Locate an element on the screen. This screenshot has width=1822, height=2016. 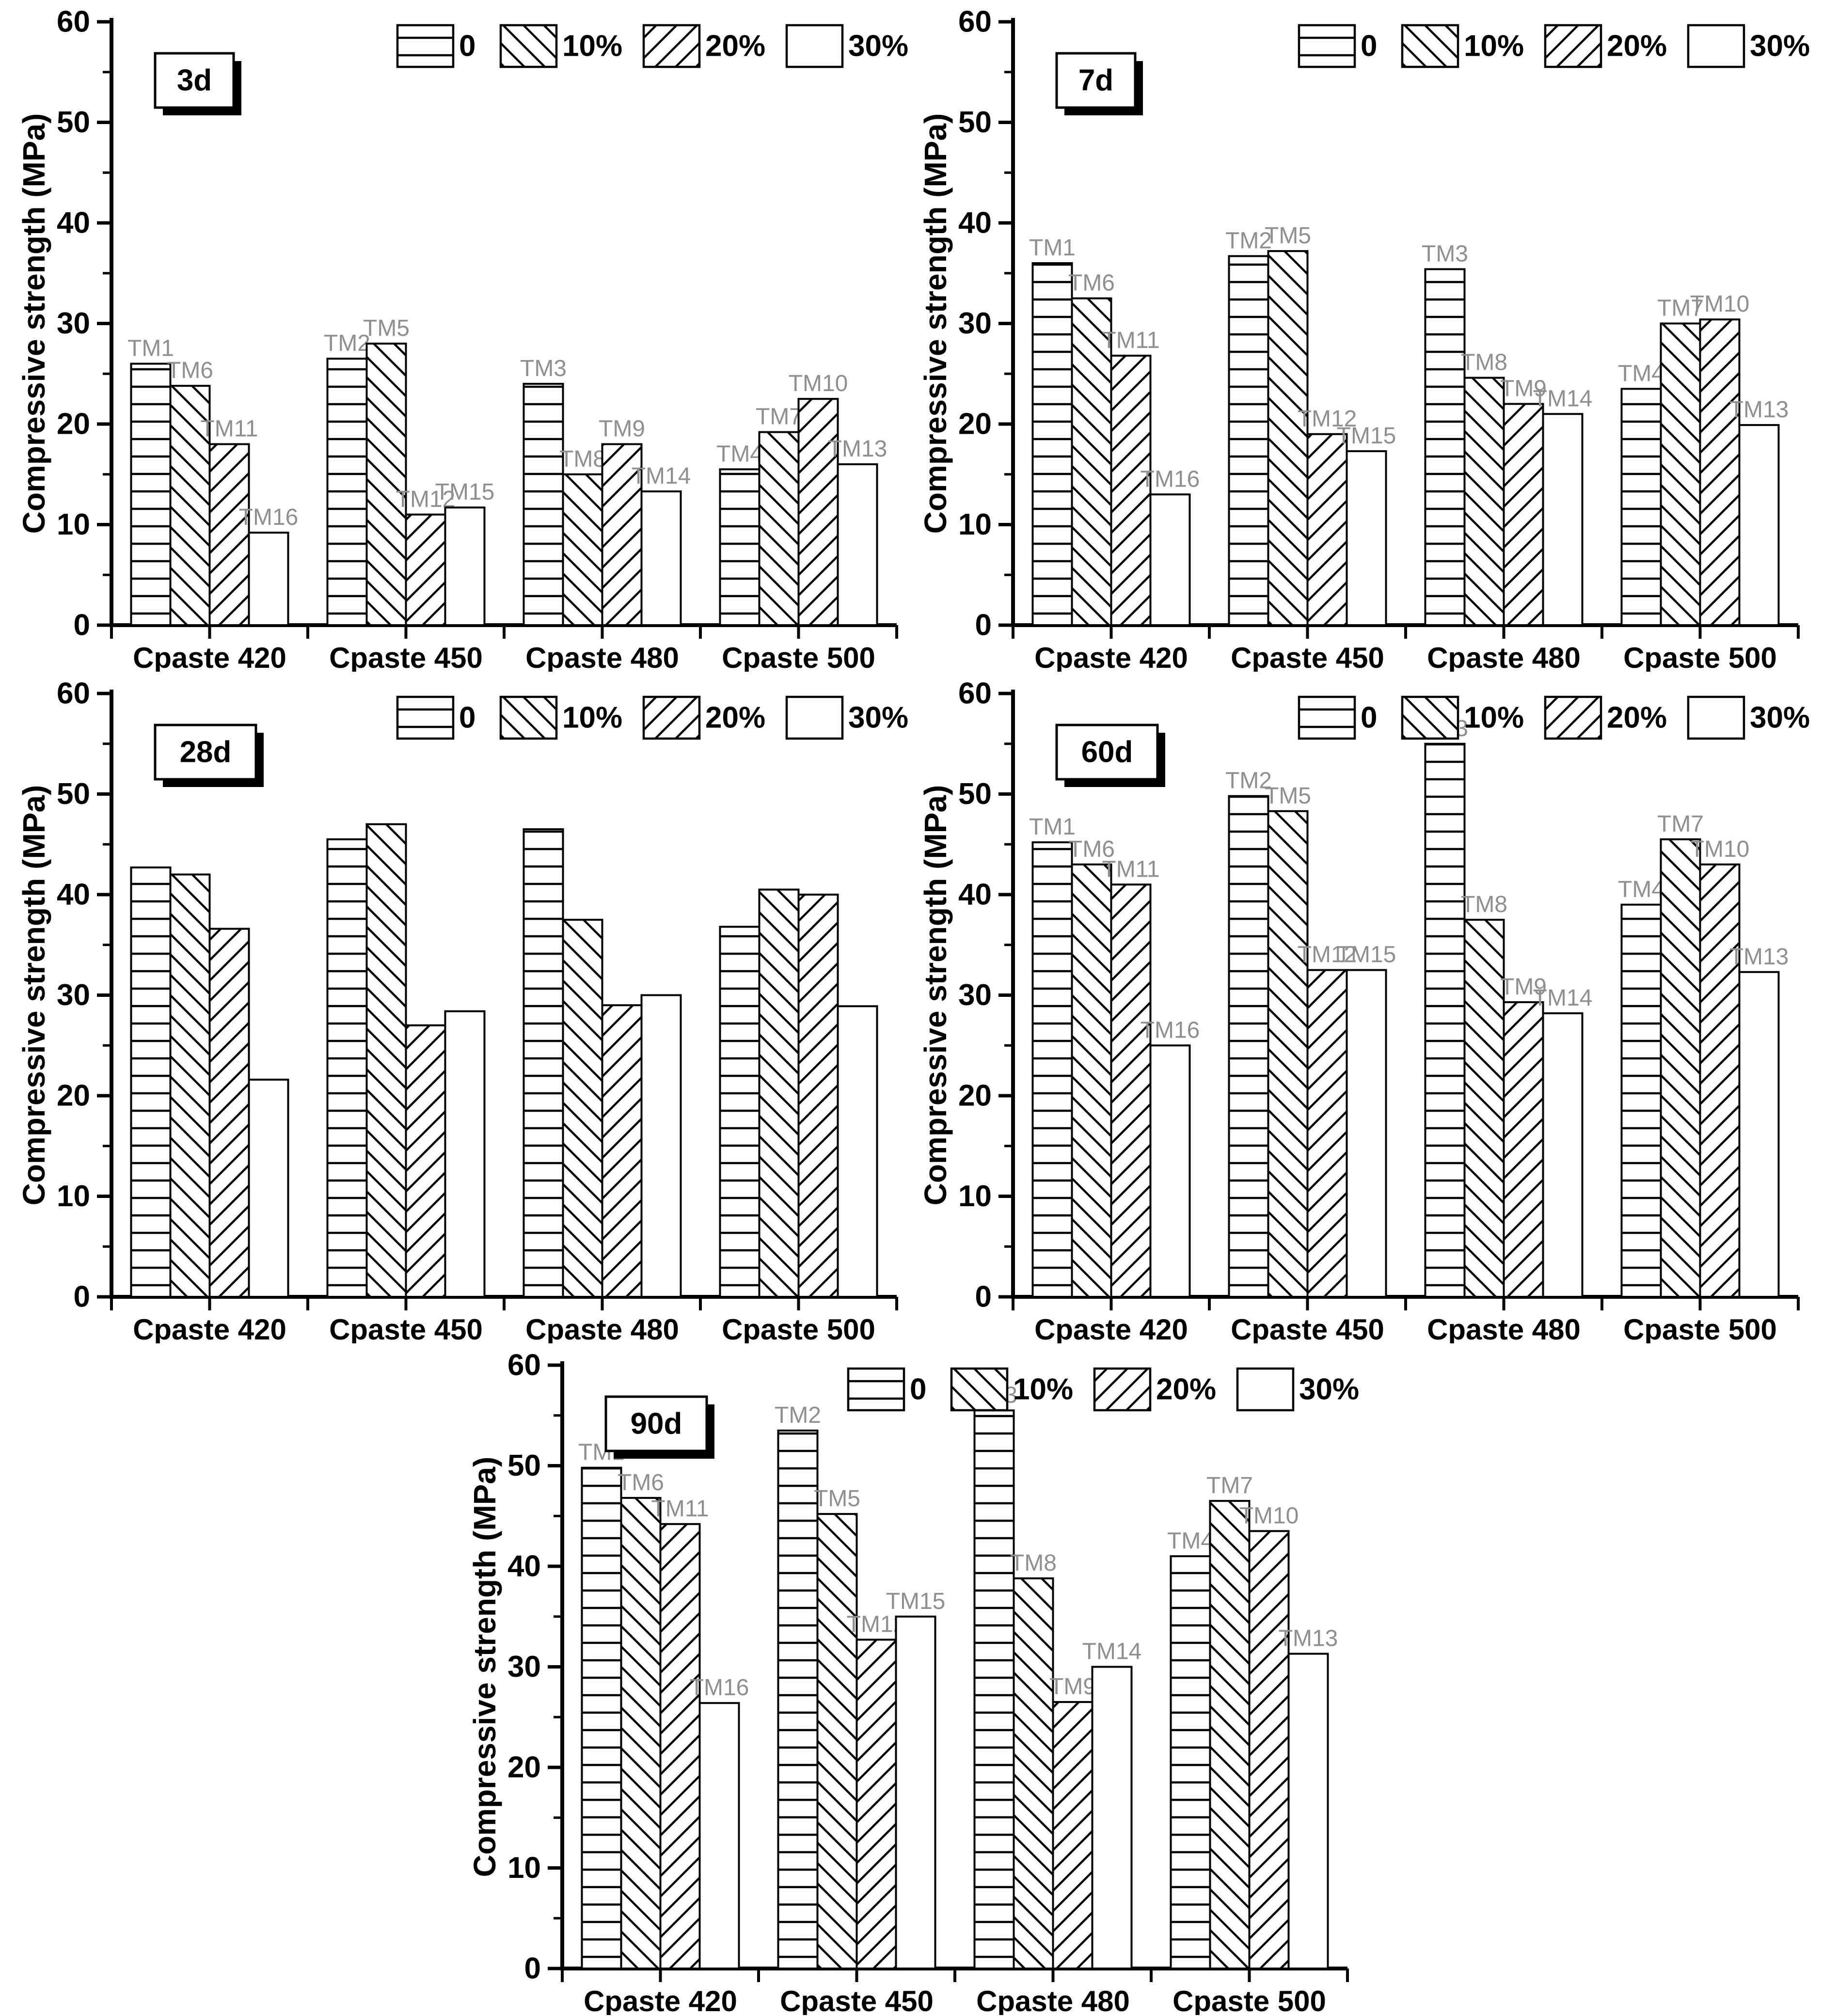
bar-label: TM6 is located at coordinates (1092, 283).